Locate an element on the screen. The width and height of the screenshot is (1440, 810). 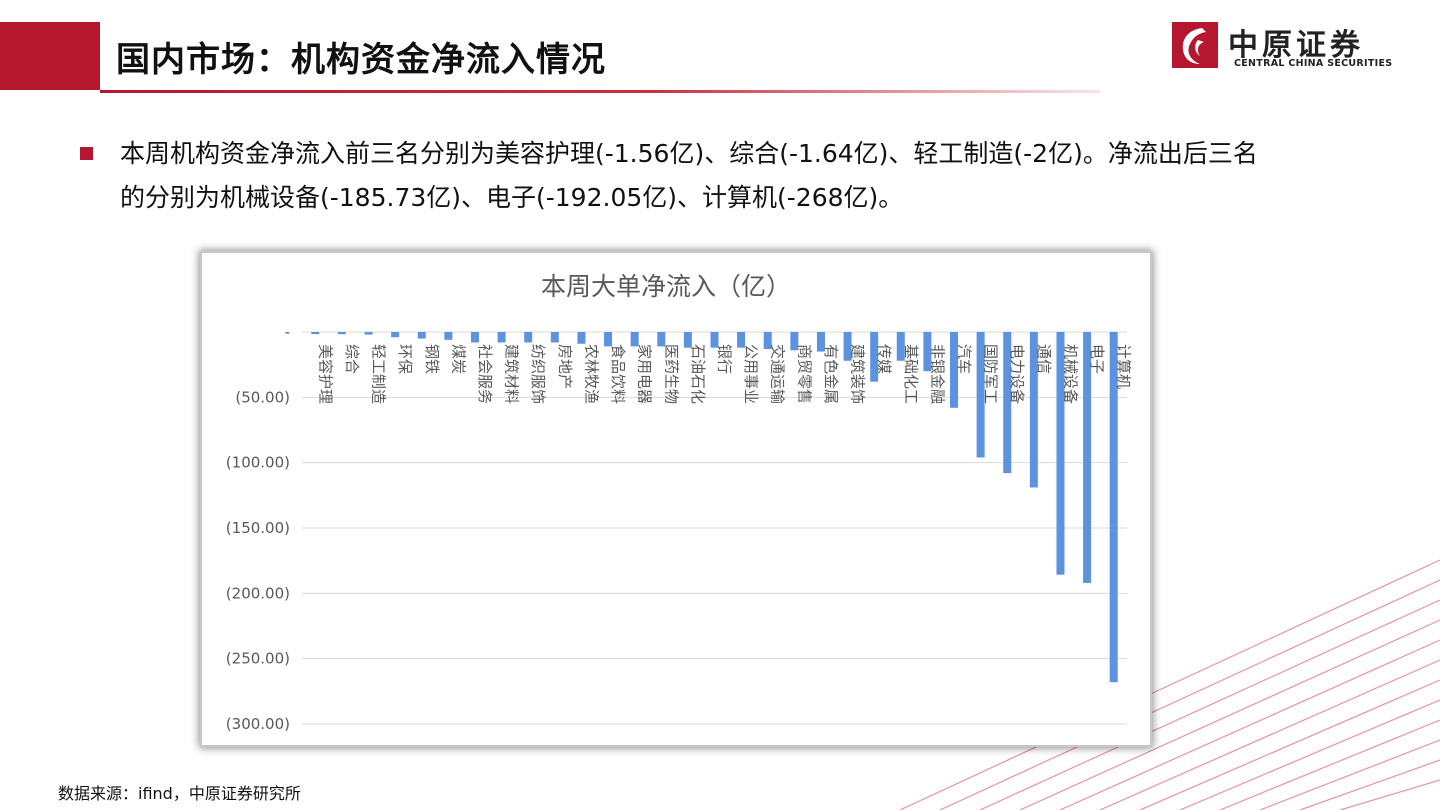
x-tick-label: 有色金属 is located at coordinates (831, 374).